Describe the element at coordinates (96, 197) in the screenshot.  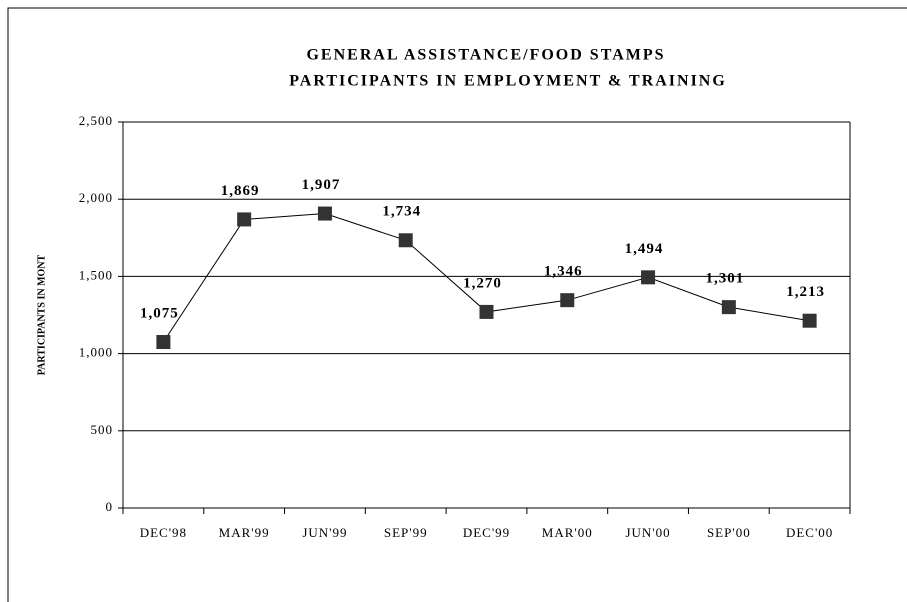
I see `y-tick-label: 2,000` at that location.